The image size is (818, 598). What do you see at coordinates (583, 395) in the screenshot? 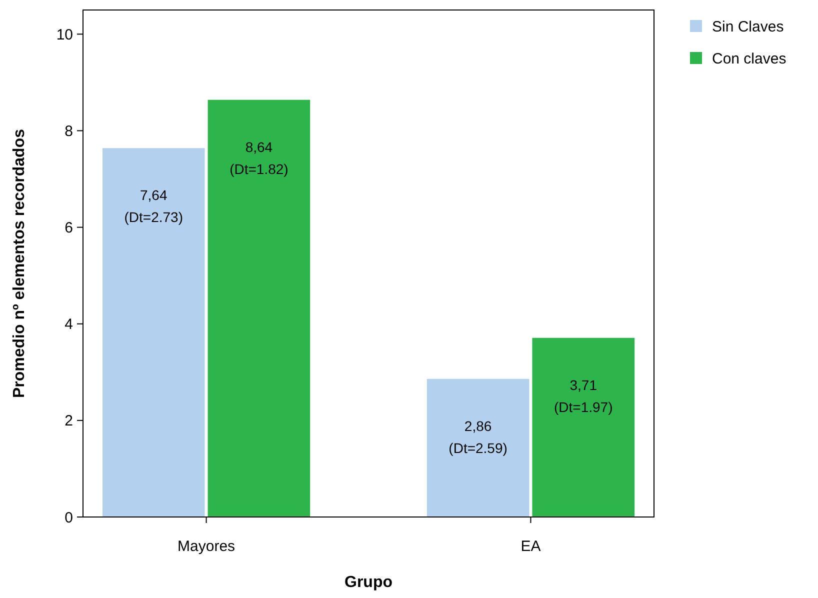
I see `data-label: 3,71 (Dt=1.97)` at bounding box center [583, 395].